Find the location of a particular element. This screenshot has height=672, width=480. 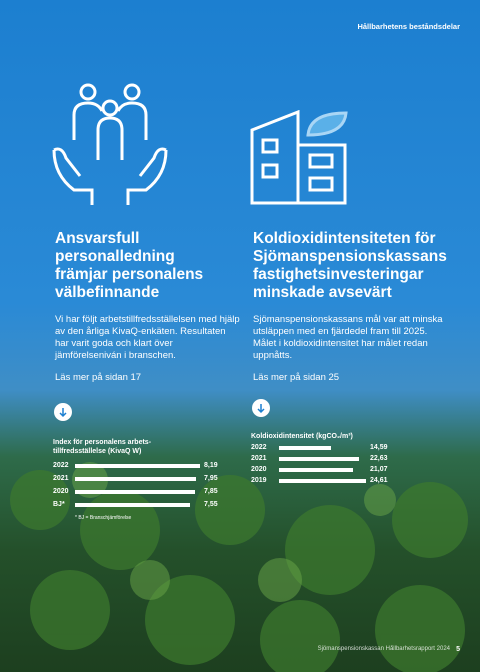

page-number: 5 is located at coordinates (458, 649).